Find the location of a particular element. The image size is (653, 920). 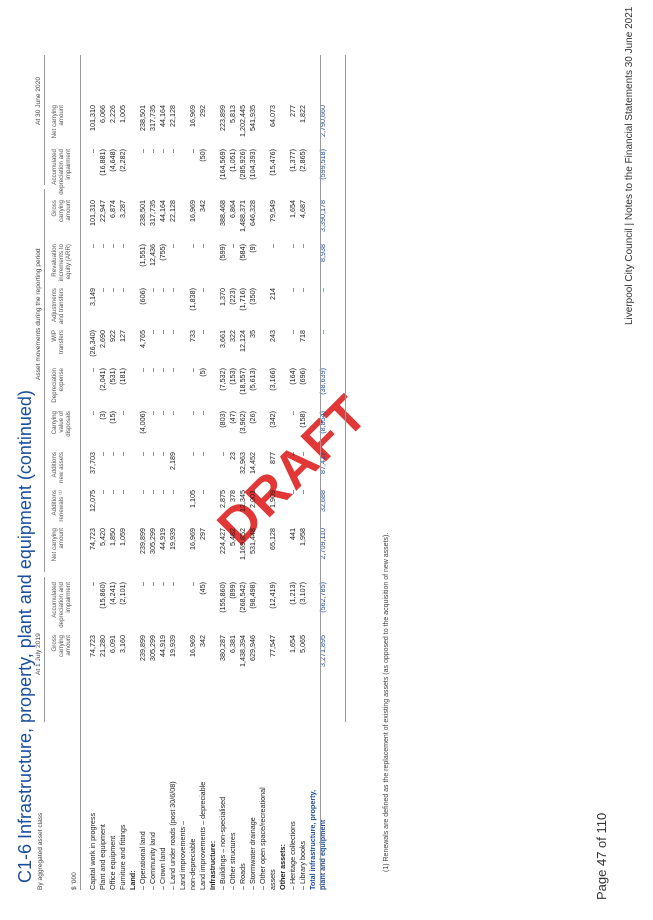

table-cell: 22,947 is located at coordinates (102, 211).